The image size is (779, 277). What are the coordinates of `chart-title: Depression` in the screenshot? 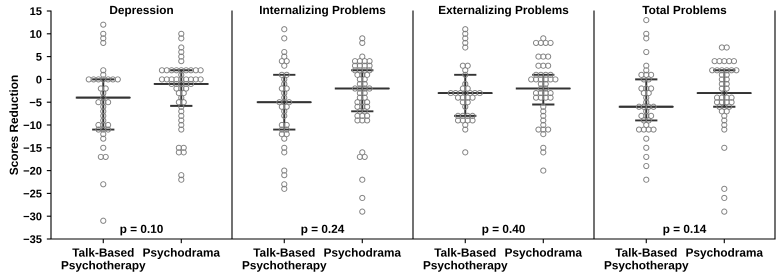 It's located at (141, 11).